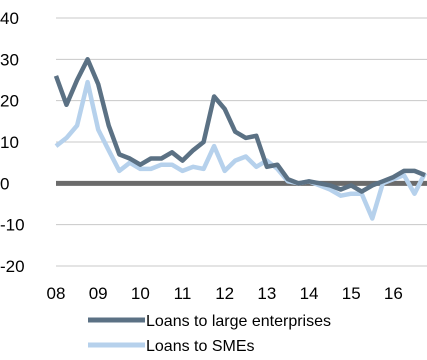 The width and height of the screenshot is (427, 360). I want to click on x-axis-tick-labels: 08 09 10 11 12 13 14 15 16, so click(225, 293).